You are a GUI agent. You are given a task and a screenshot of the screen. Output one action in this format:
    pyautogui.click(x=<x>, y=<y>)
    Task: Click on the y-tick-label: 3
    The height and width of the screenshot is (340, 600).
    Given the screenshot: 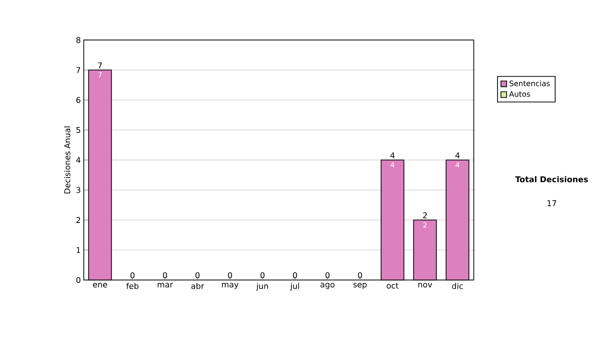 What is the action you would take?
    pyautogui.click(x=78, y=190)
    